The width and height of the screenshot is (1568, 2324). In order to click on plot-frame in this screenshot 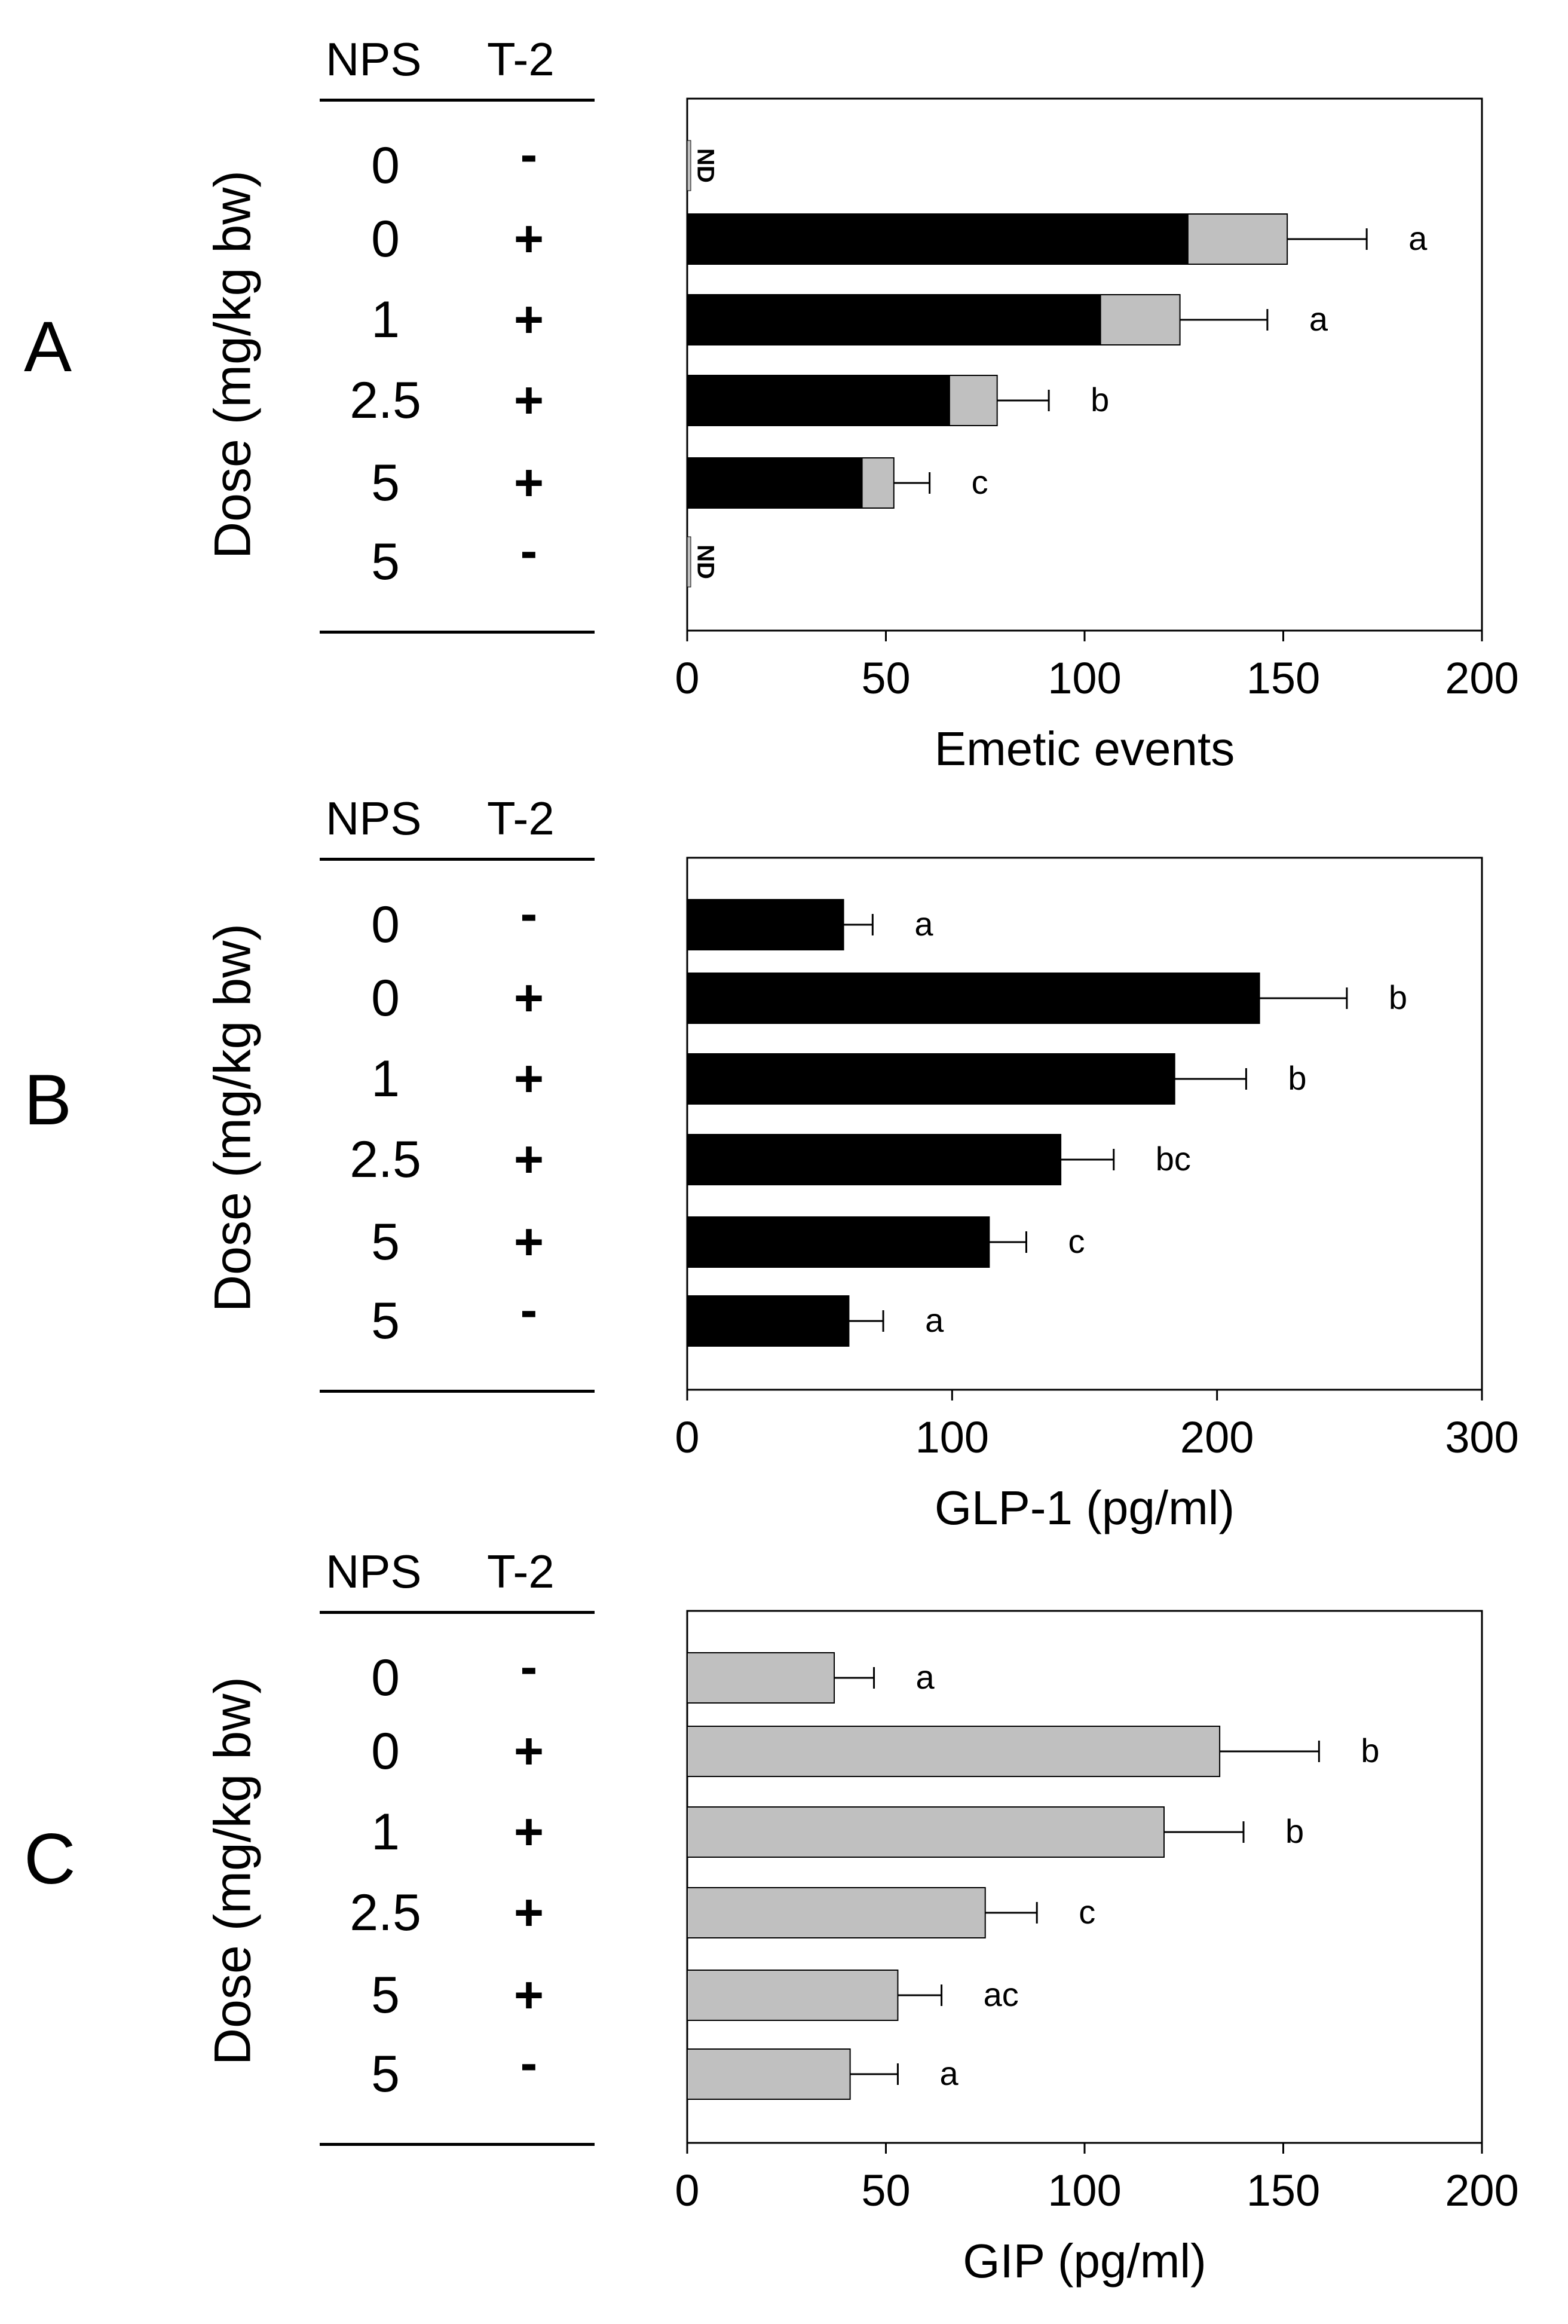, I will do `click(1084, 365)`.